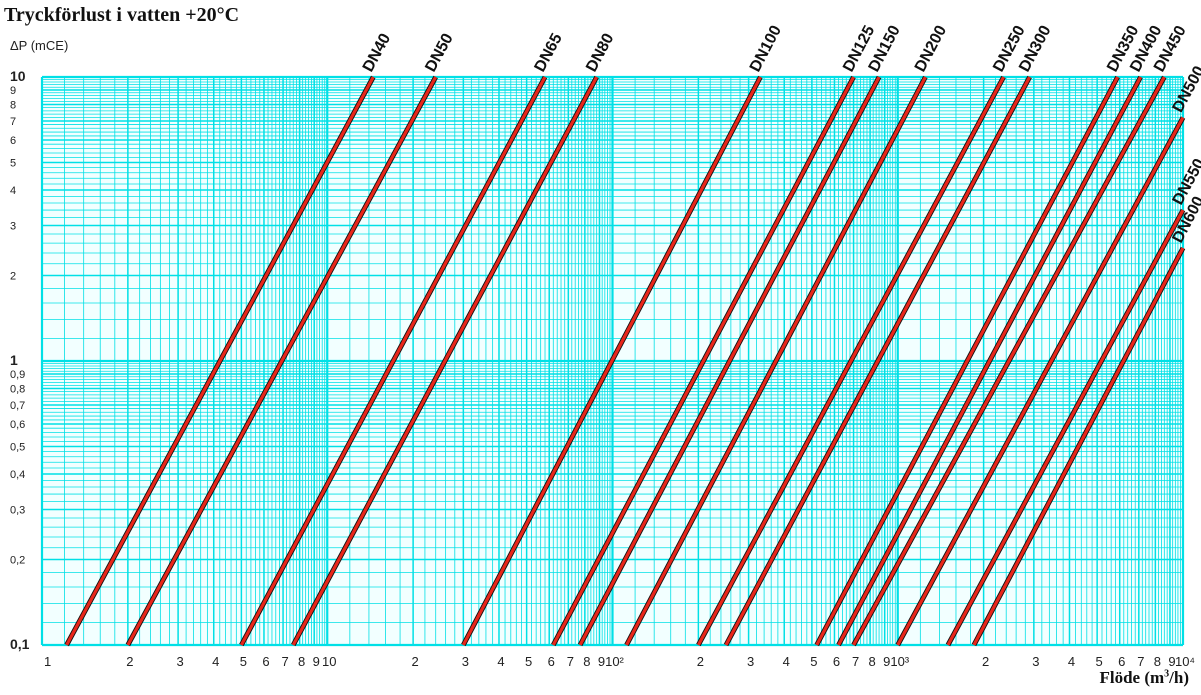  Describe the element at coordinates (17, 561) in the screenshot. I see `y-tick-label: 0,2` at that location.